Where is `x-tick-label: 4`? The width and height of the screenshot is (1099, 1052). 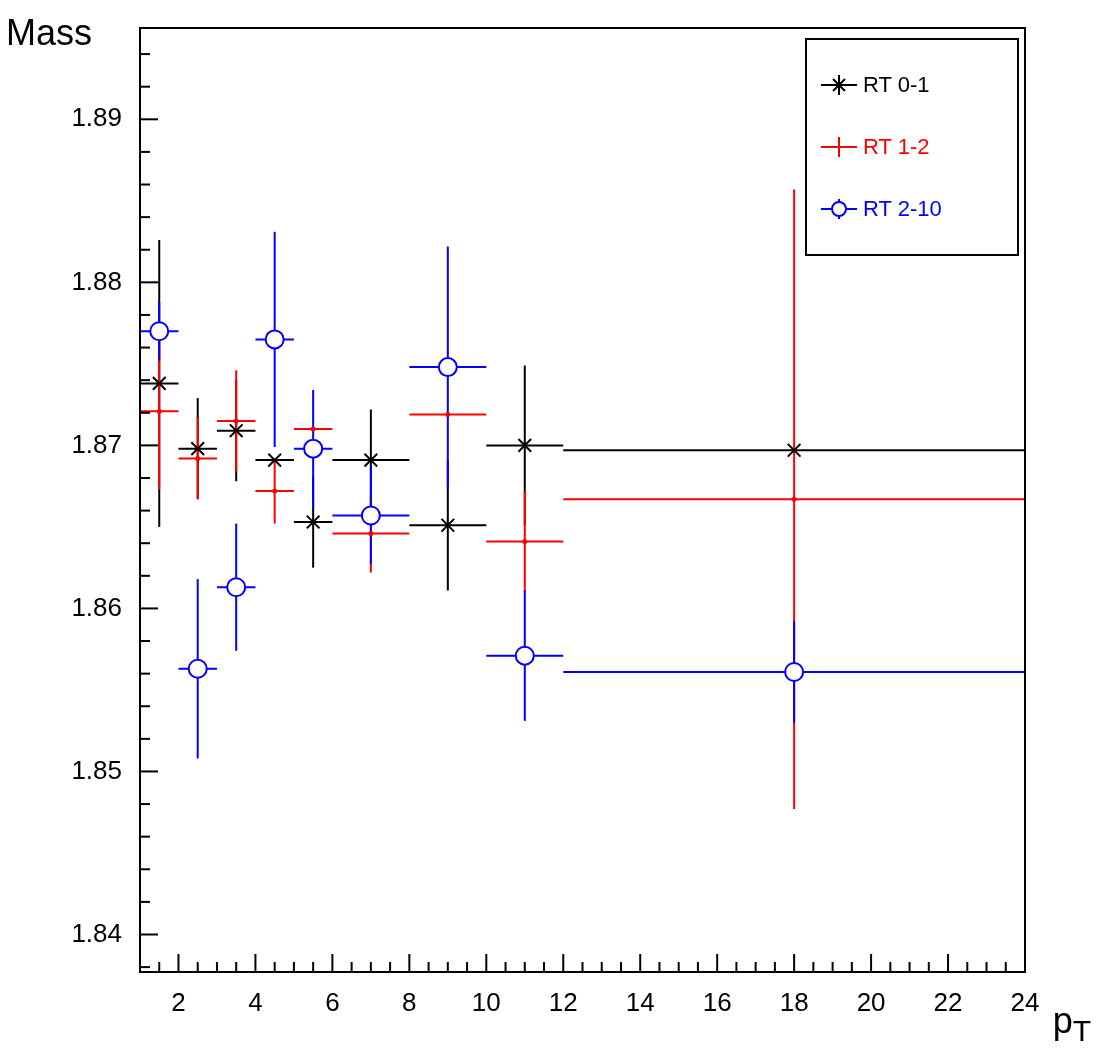 x-tick-label: 4 is located at coordinates (255, 1001).